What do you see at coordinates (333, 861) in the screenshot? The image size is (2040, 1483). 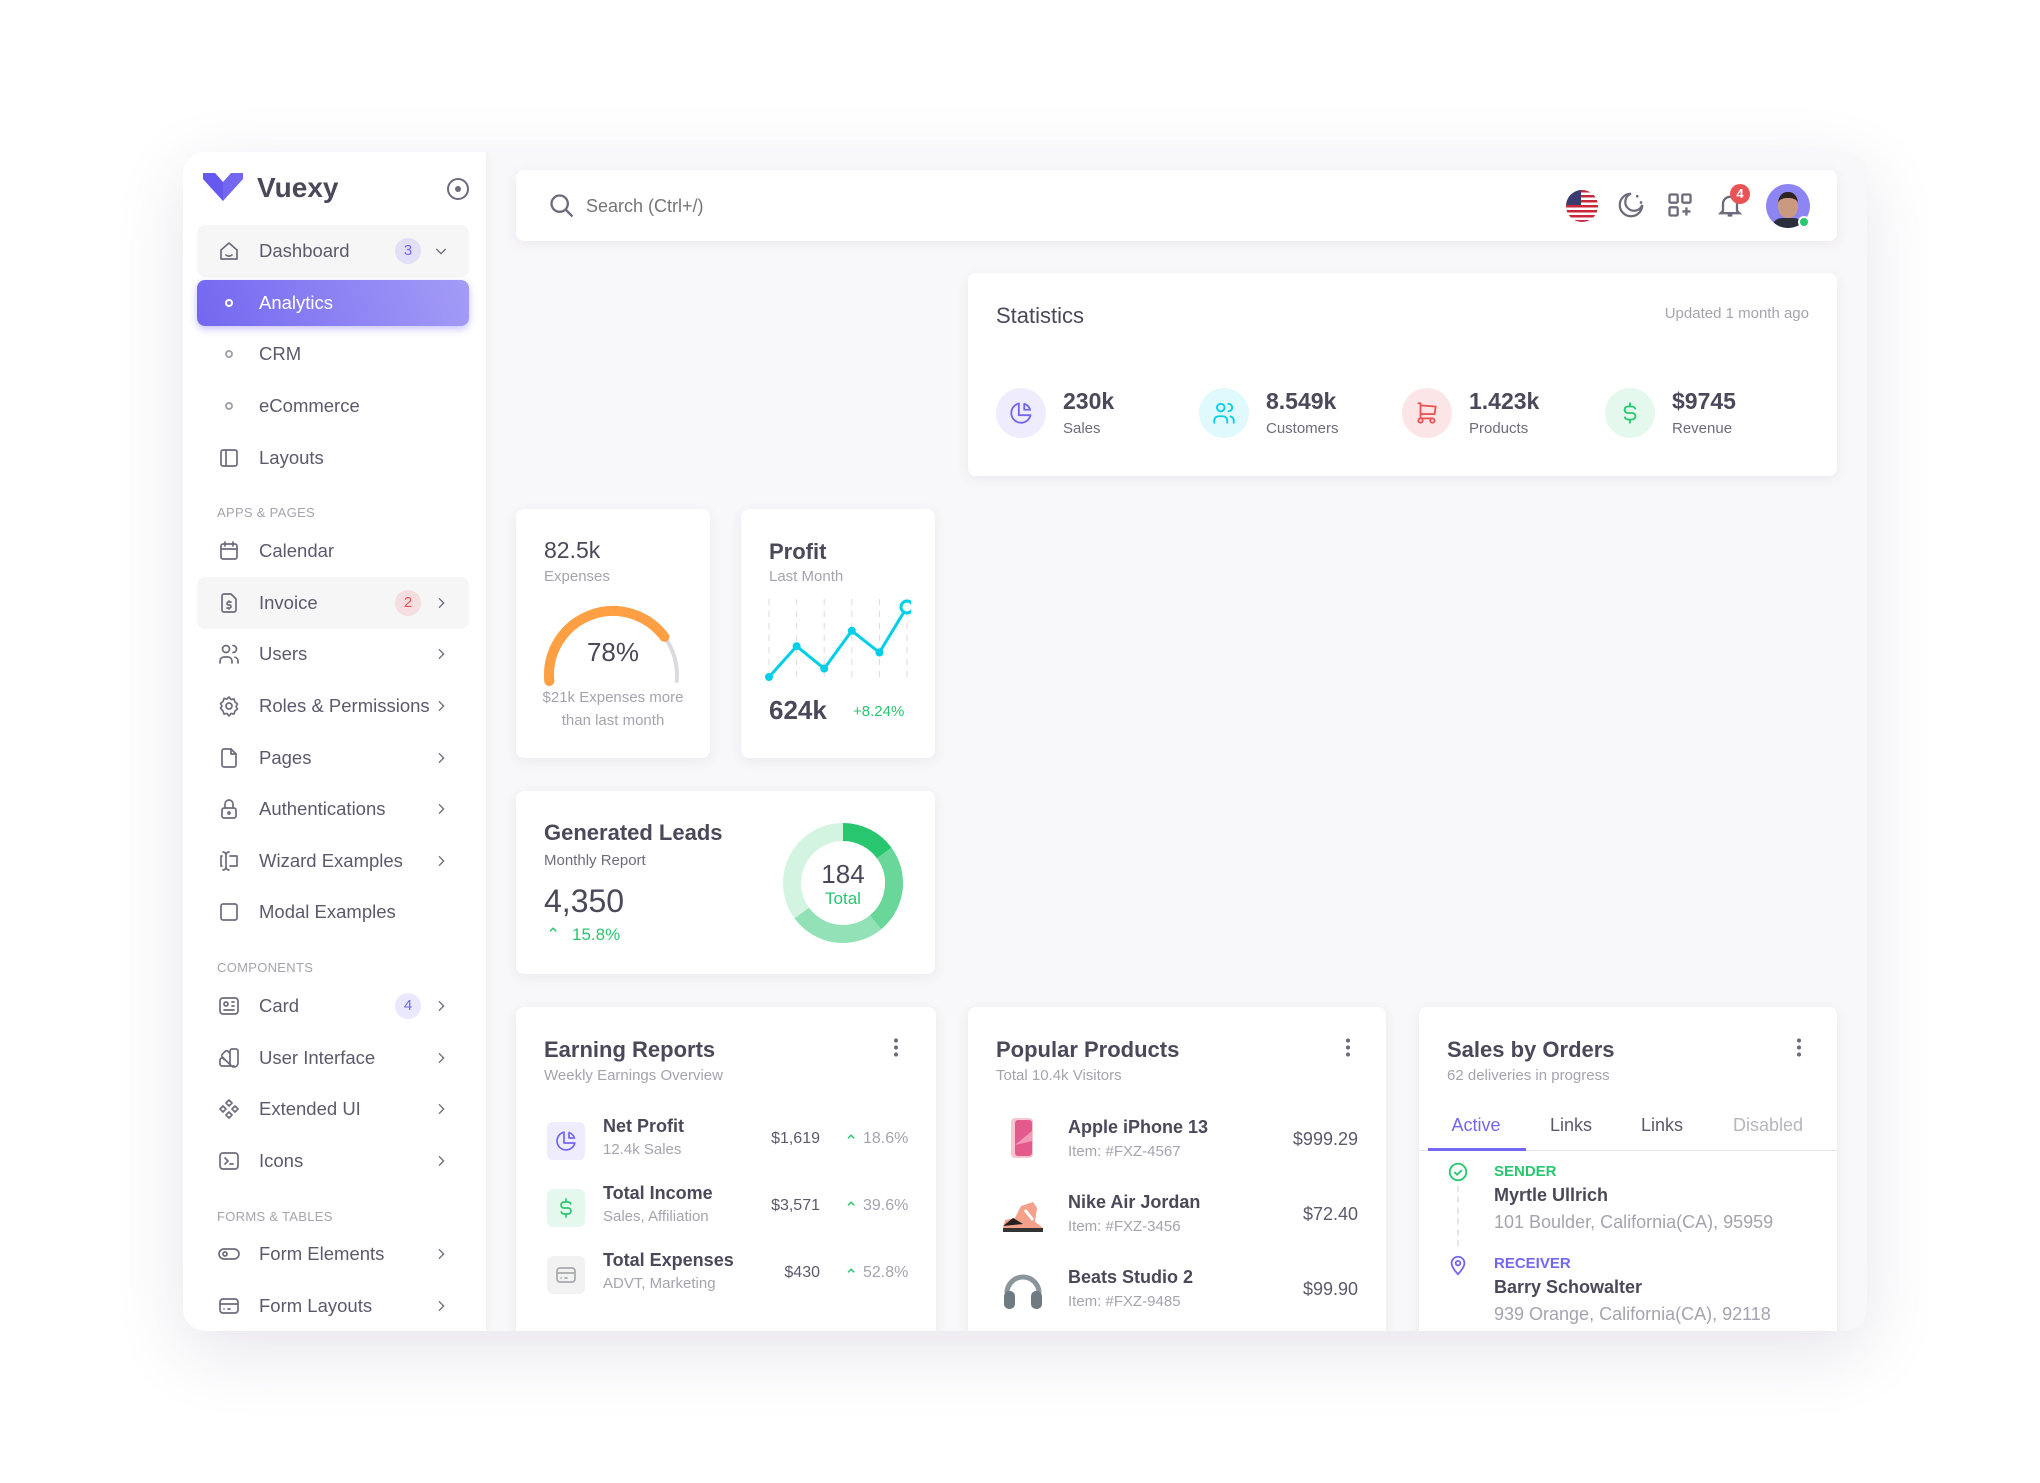 I see `sidebar-item-wizard-examples: Wizard Examples` at bounding box center [333, 861].